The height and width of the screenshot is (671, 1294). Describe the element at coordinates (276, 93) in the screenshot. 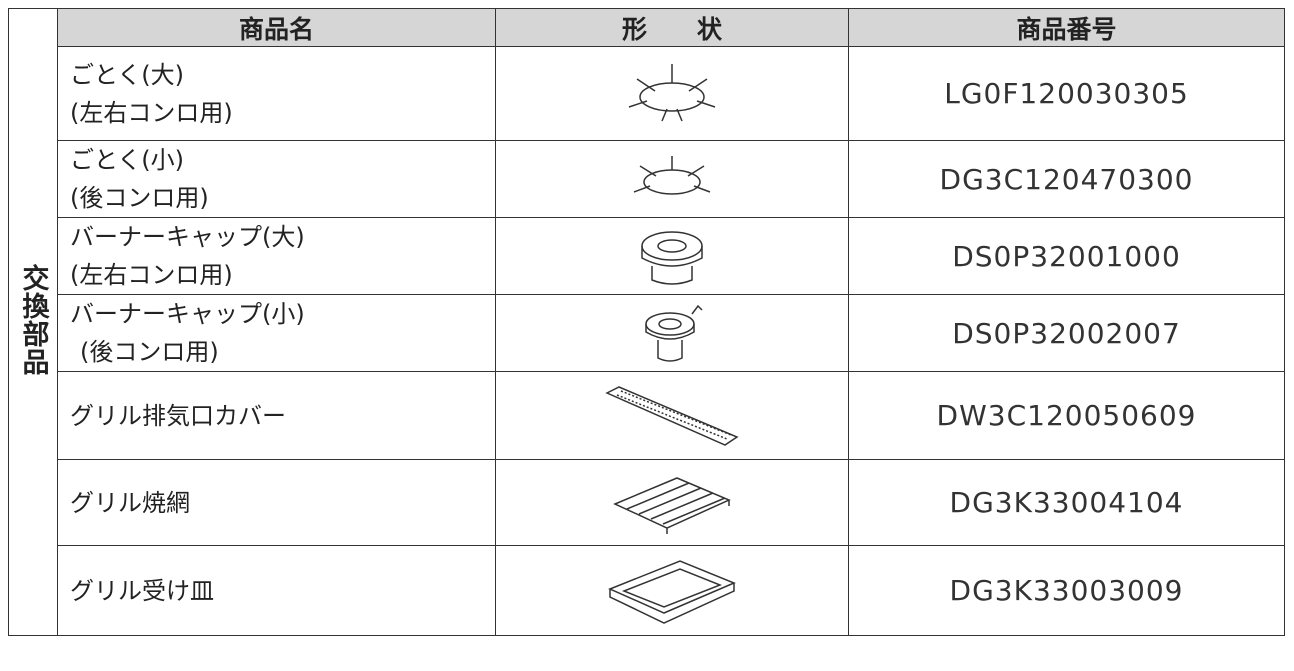

I see `name-cell: ごとく(大) (左右コンロ用)` at that location.